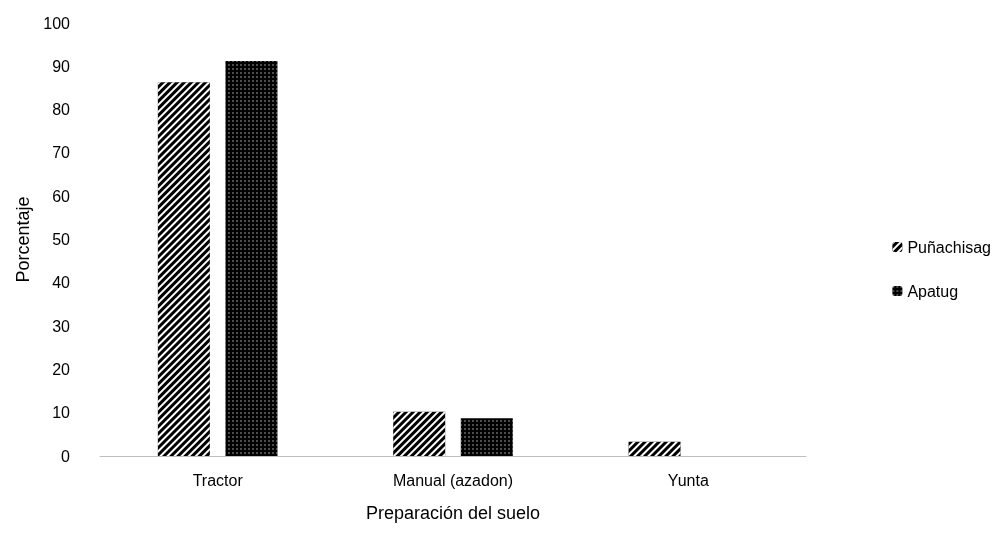 The height and width of the screenshot is (538, 1006). What do you see at coordinates (453, 513) in the screenshot?
I see `x-axis-title: Preparación del suelo` at bounding box center [453, 513].